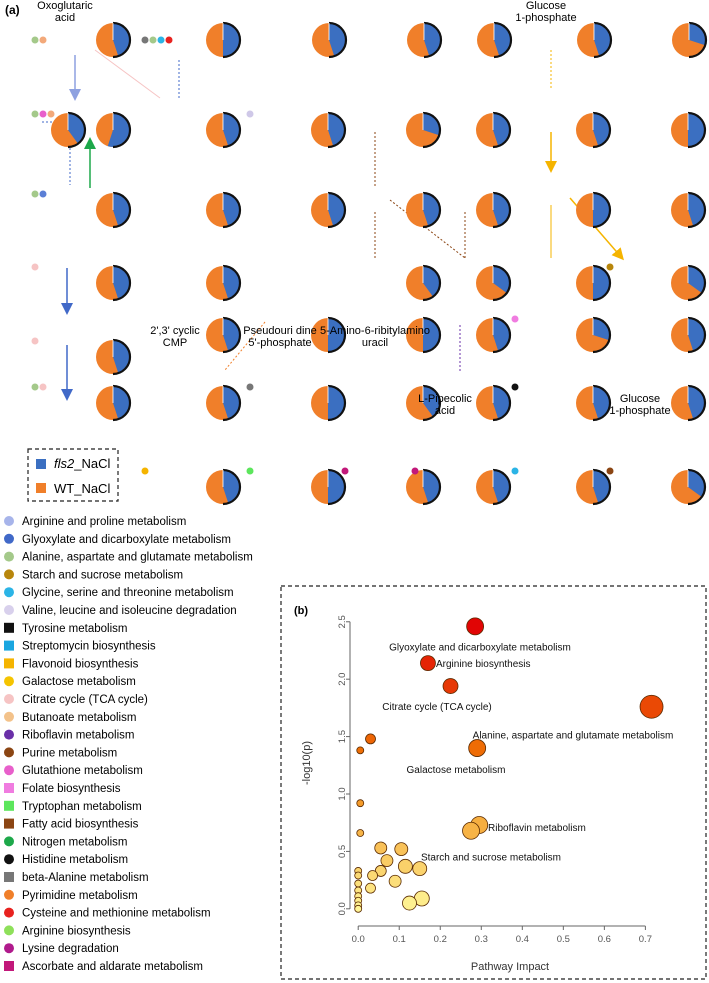 The width and height of the screenshot is (709, 983). I want to click on legend-wt-swatch, so click(41, 488).